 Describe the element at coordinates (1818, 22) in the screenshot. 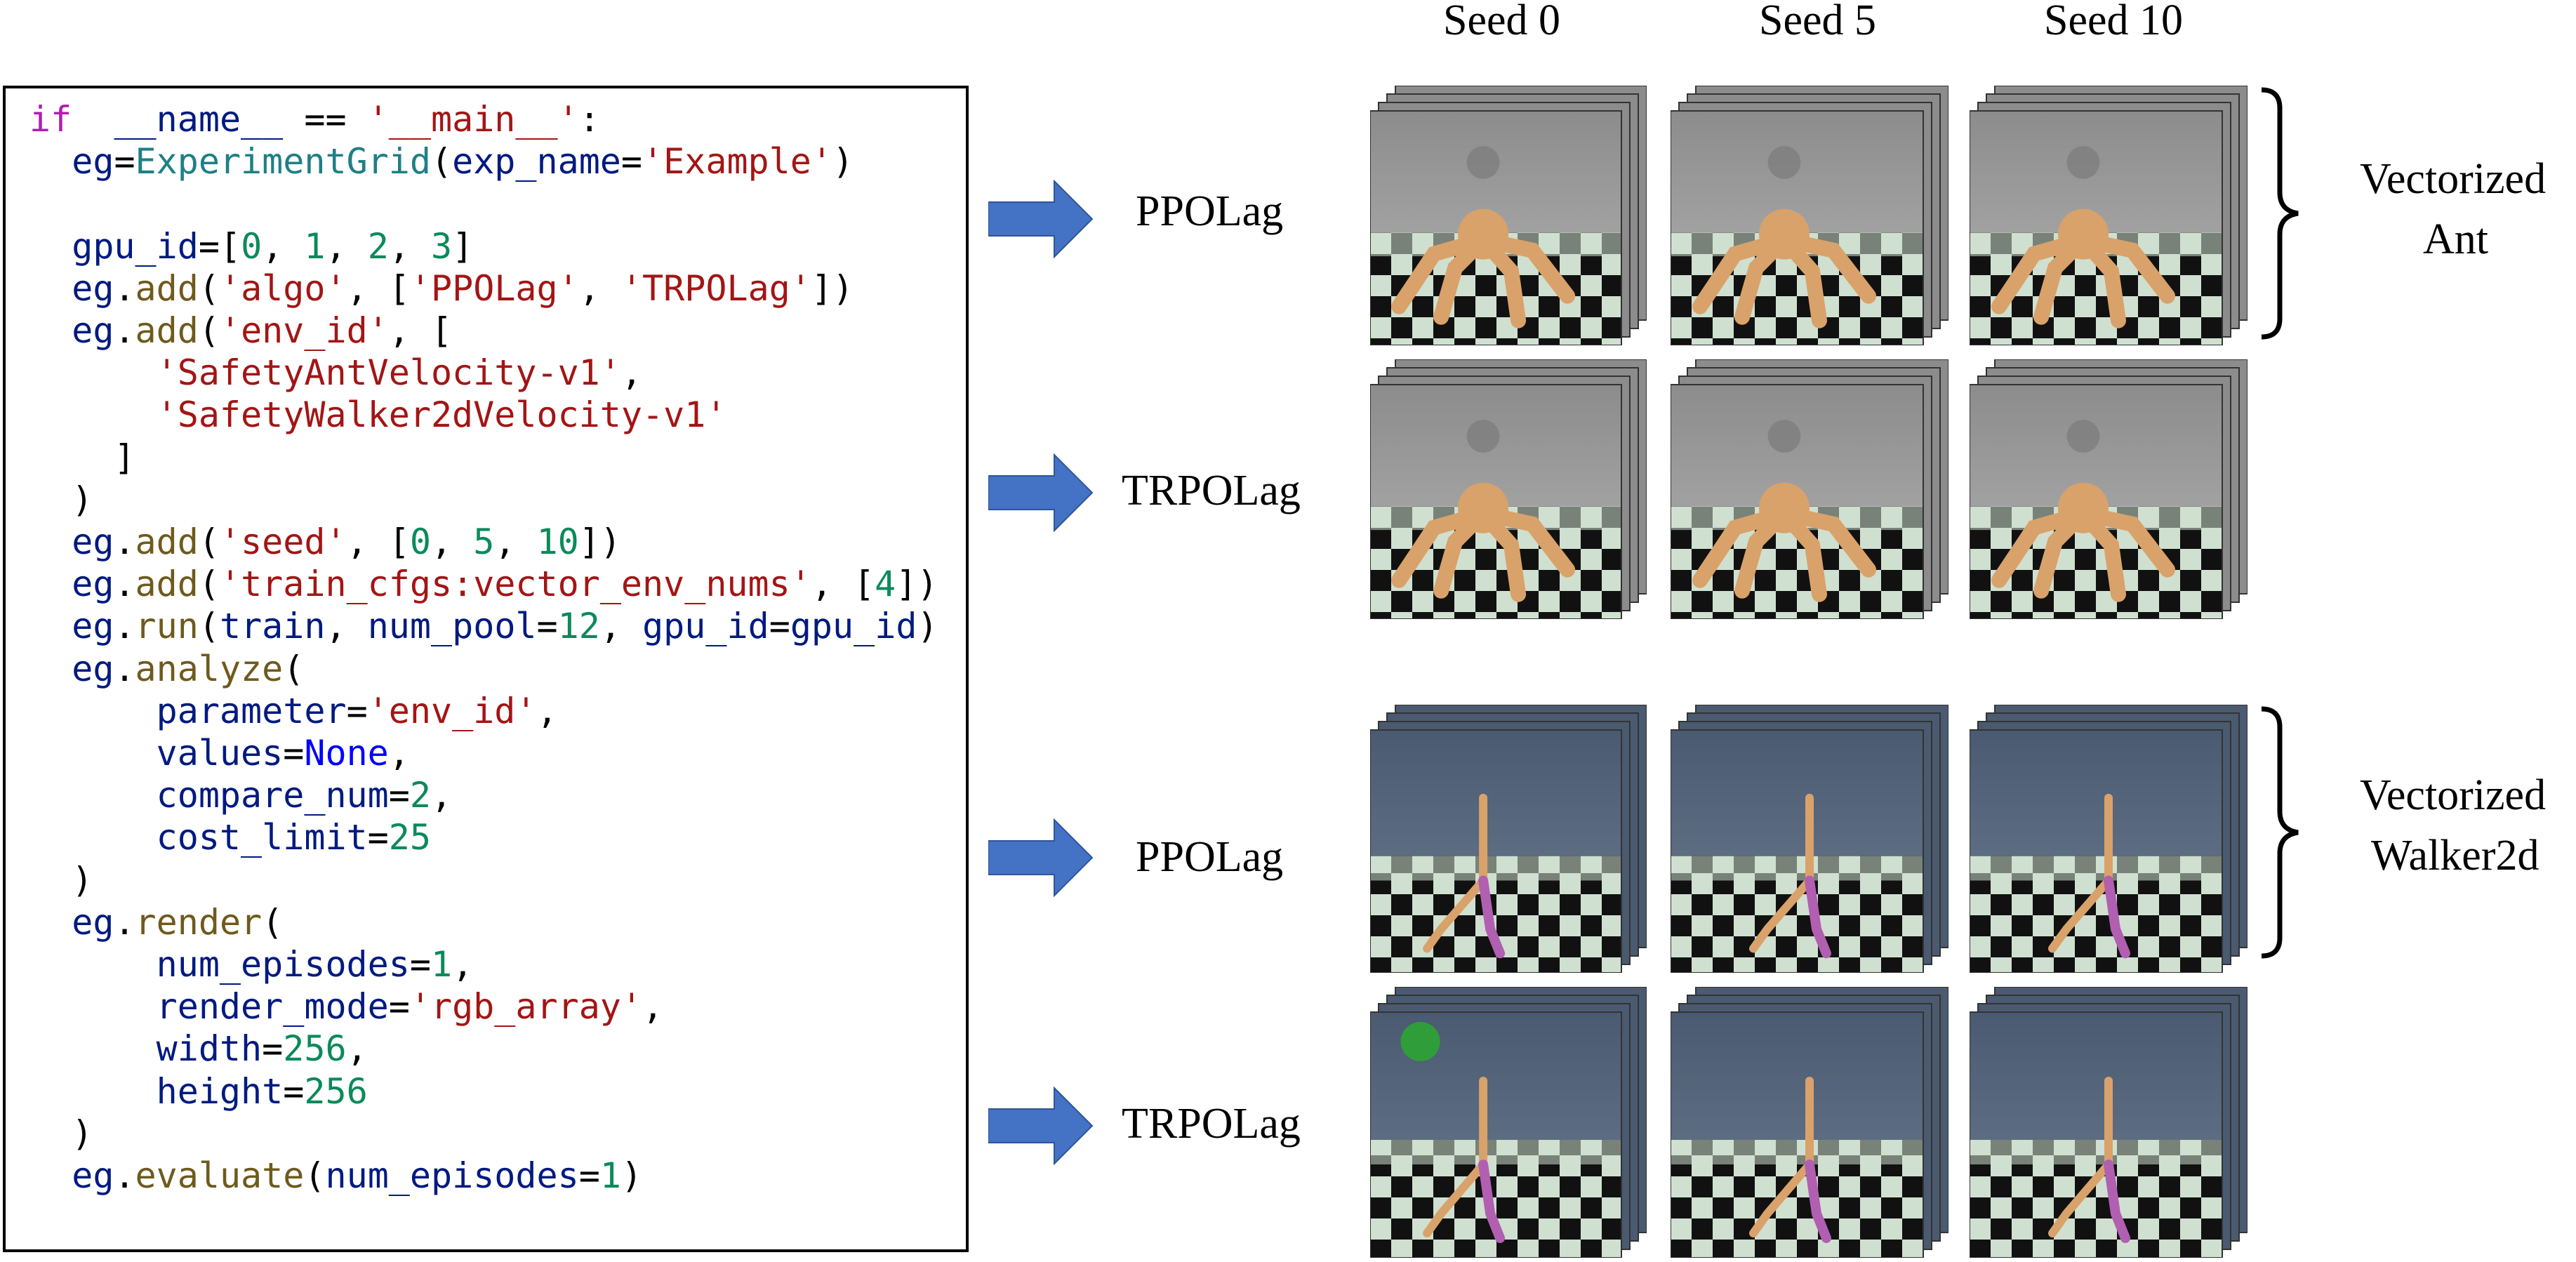

I see `seed-header-5: Seed 5` at that location.